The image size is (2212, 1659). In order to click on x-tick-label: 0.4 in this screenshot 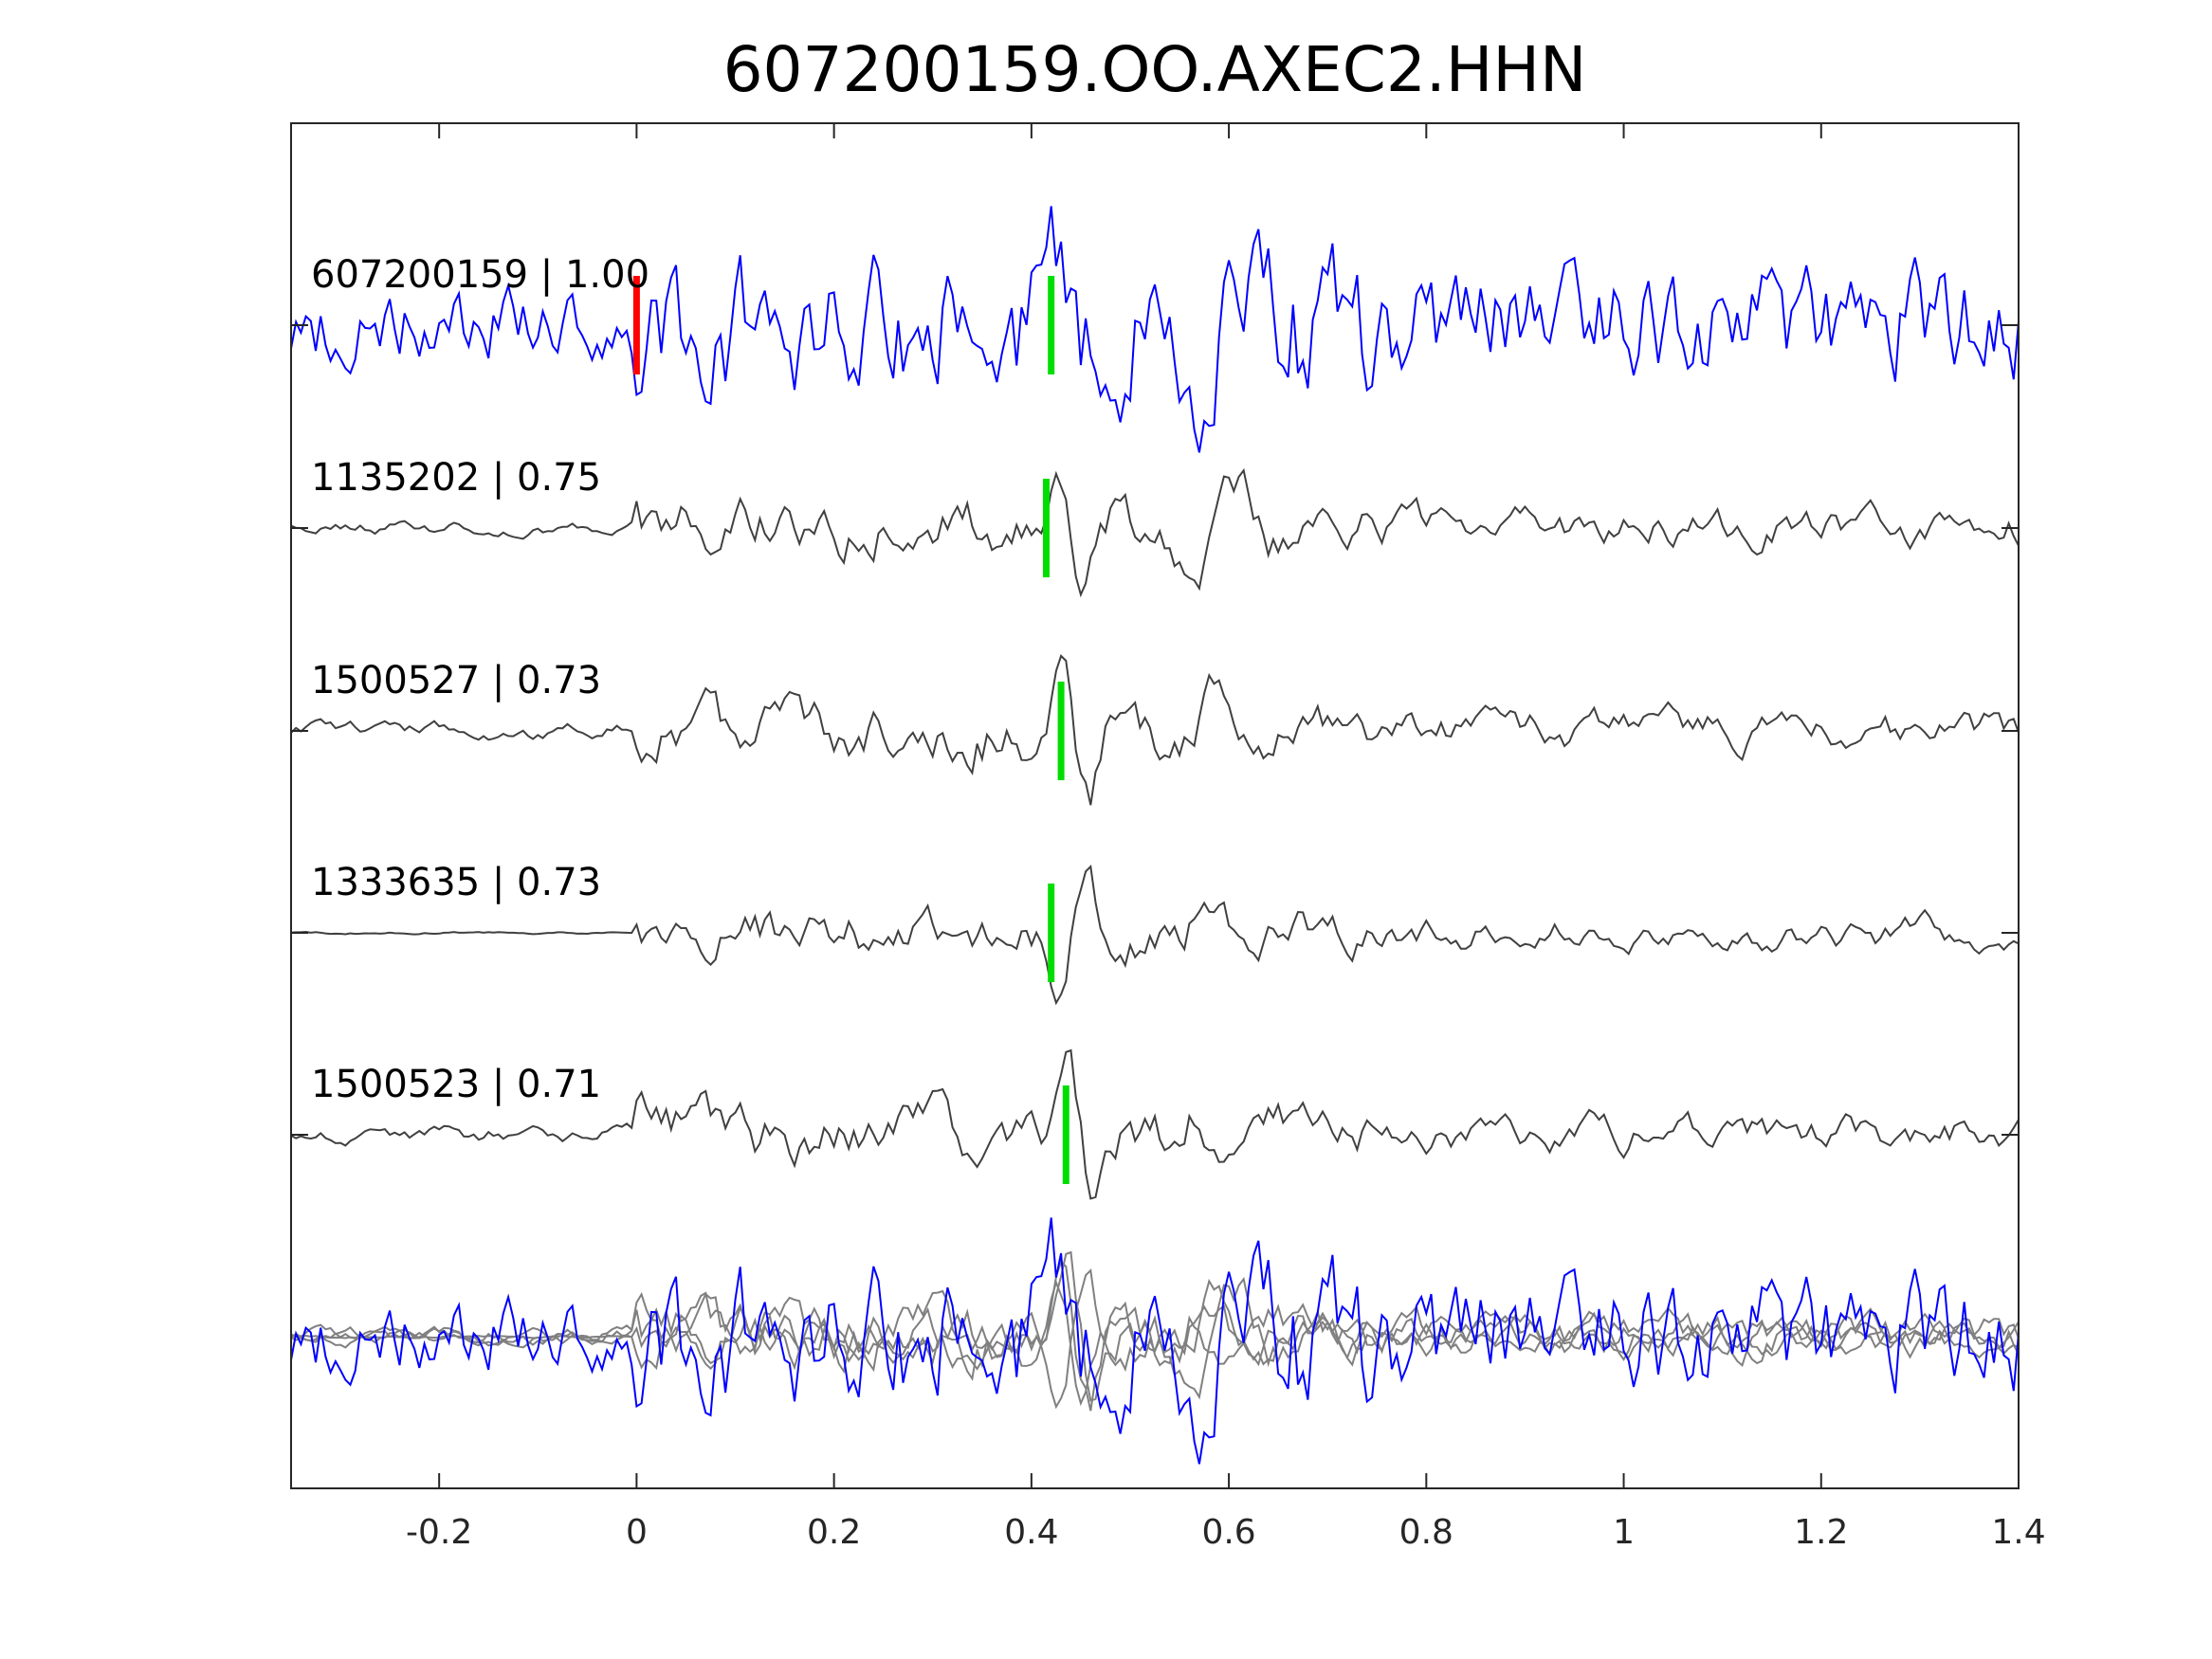, I will do `click(1031, 1532)`.